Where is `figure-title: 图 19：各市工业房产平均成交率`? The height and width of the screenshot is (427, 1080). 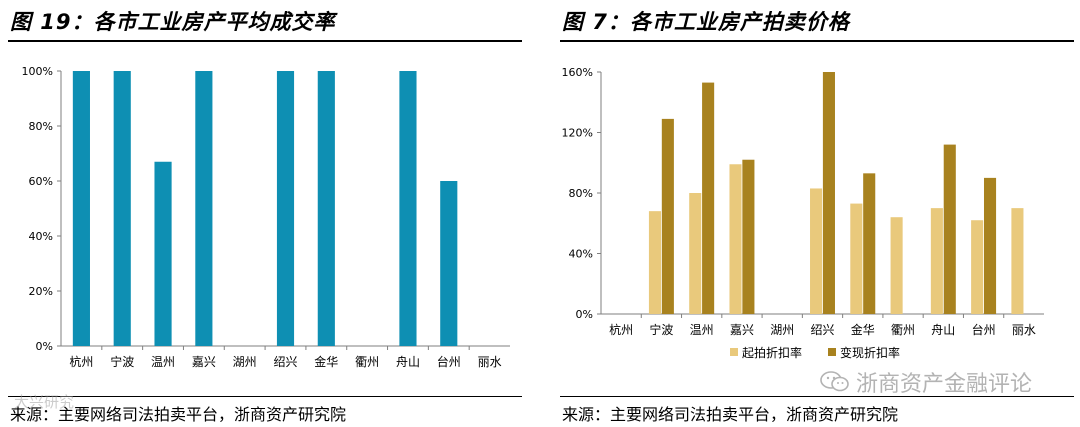 figure-title: 图 19：各市工业房产平均成交率 is located at coordinates (173, 22).